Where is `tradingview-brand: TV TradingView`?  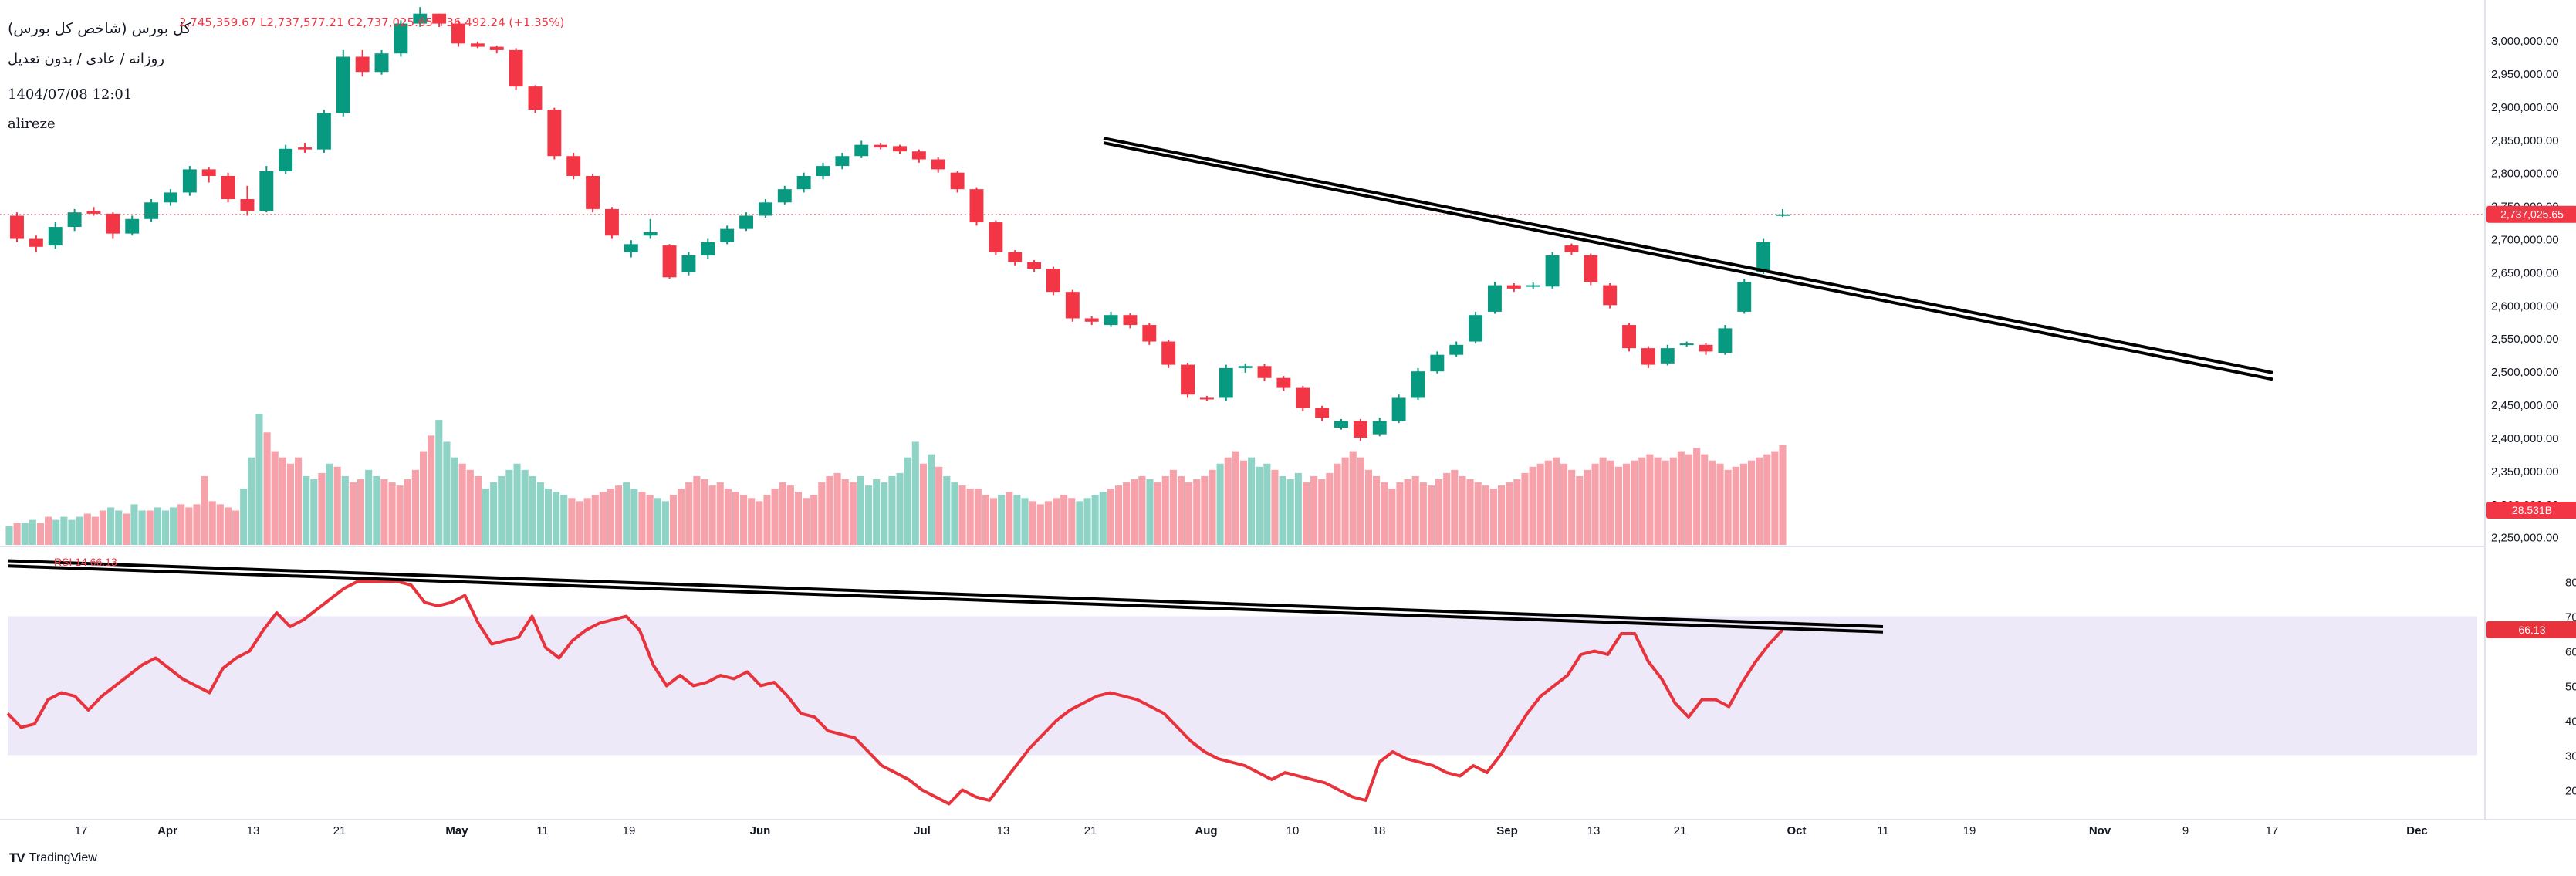
tradingview-brand: TV TradingView is located at coordinates (53, 858).